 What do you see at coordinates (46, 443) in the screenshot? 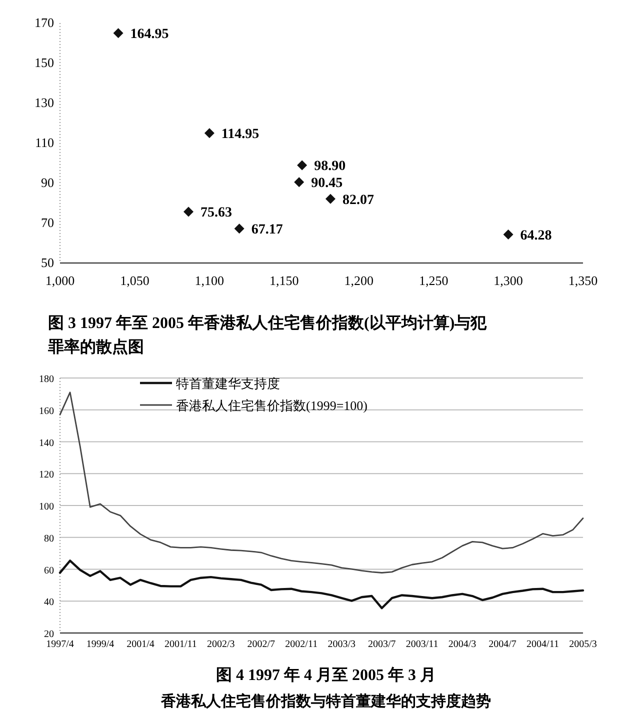
I see `y-tick-label: 140` at bounding box center [46, 443].